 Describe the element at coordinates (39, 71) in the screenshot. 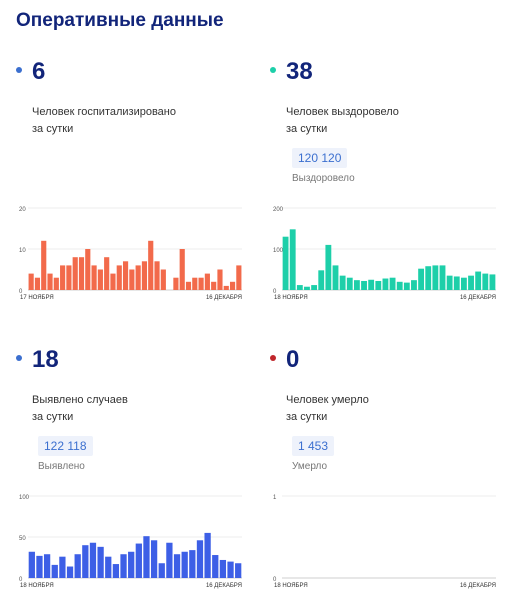

I see `hospitalized-daily-value: 6` at that location.